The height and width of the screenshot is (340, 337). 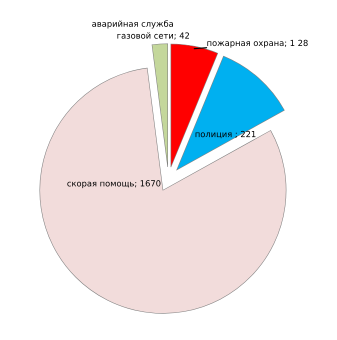 What do you see at coordinates (214, 135) in the screenshot?
I see `slice-label: полиция` at bounding box center [214, 135].